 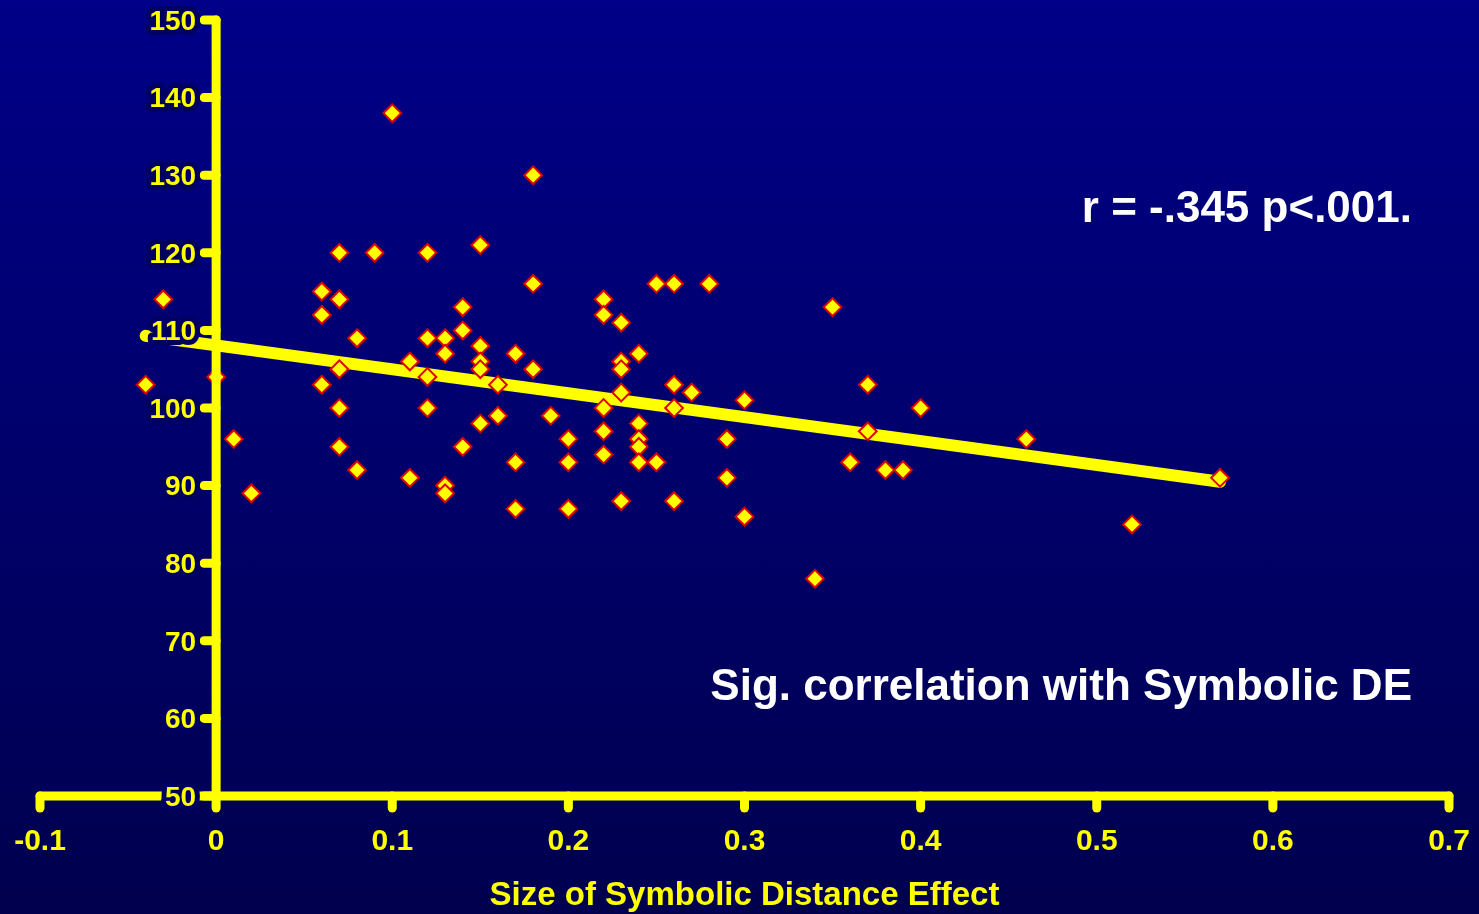 I want to click on y-tick-label: 70, so click(x=180, y=641).